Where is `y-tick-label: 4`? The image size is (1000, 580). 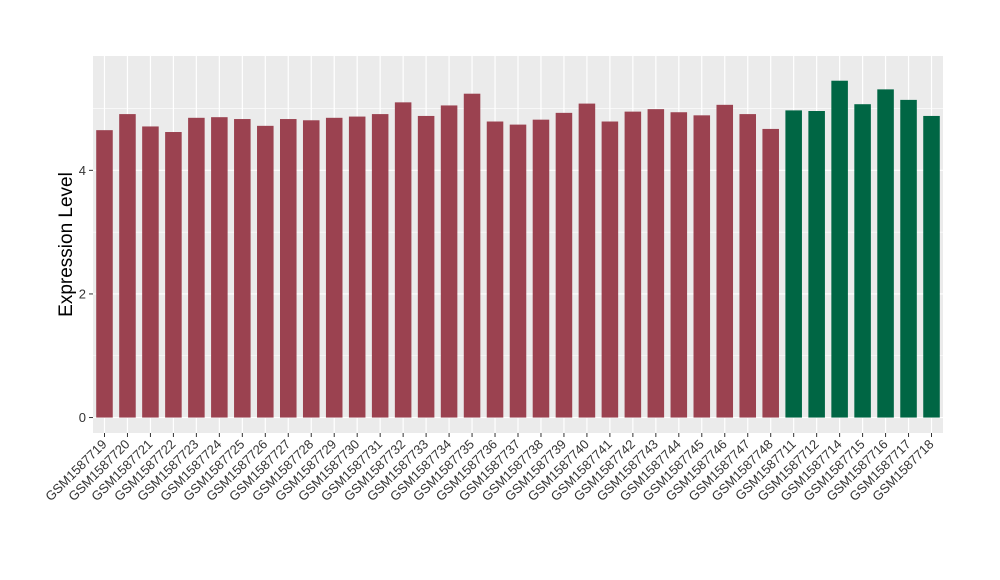 y-tick-label: 4 is located at coordinates (82, 170).